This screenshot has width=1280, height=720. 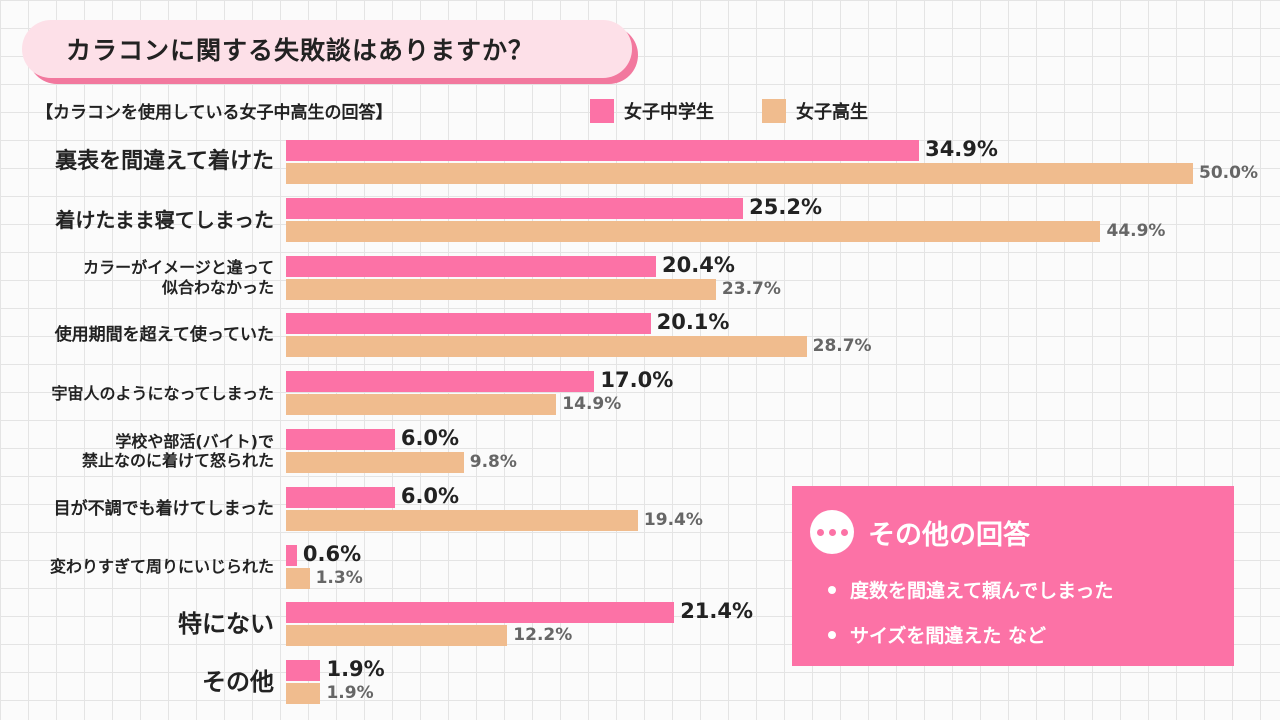 I want to click on category-label-line: 学校や部活(バイト)で, so click(x=194, y=441).